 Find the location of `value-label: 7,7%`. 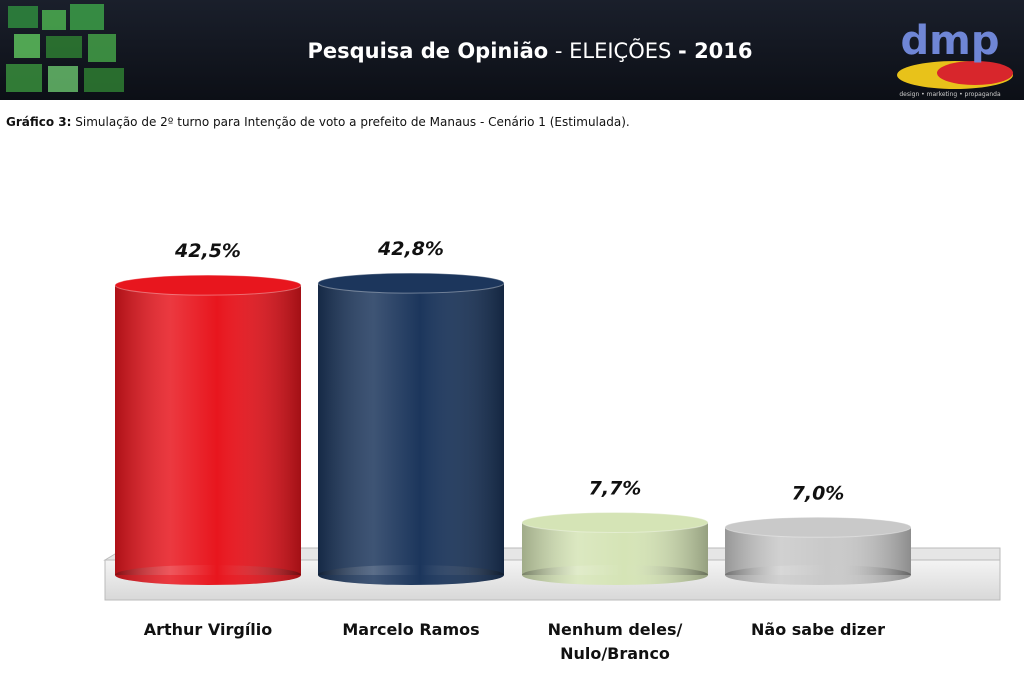

value-label: 7,7% is located at coordinates (615, 488).